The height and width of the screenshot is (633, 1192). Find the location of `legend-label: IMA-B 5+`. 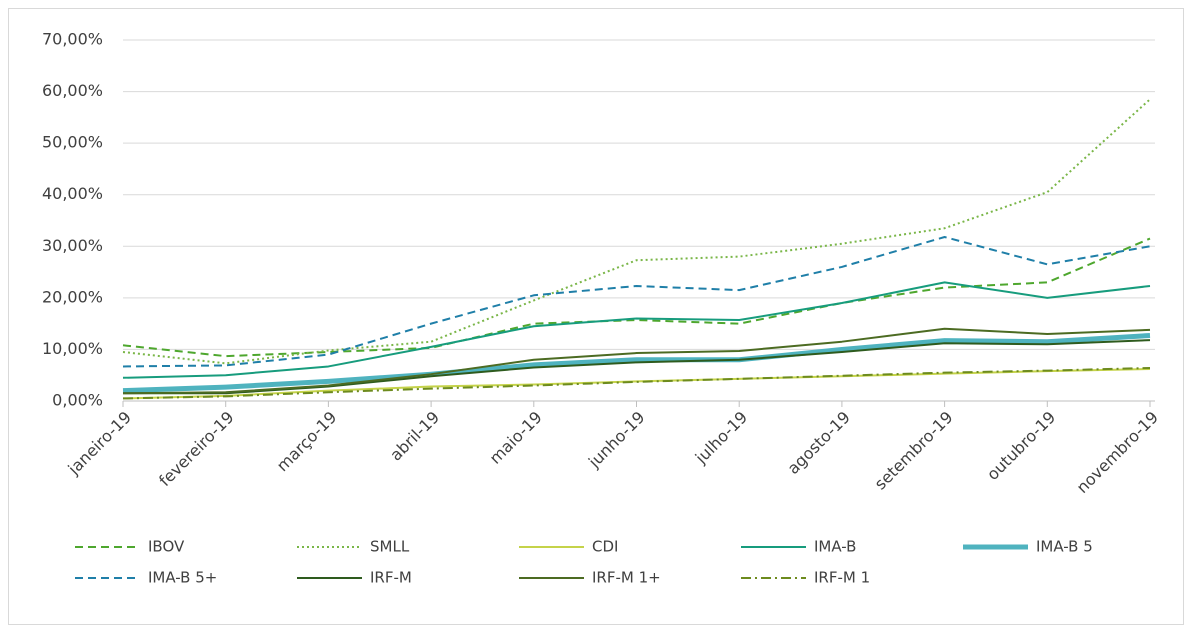

legend-label: IMA-B 5+ is located at coordinates (182, 578).